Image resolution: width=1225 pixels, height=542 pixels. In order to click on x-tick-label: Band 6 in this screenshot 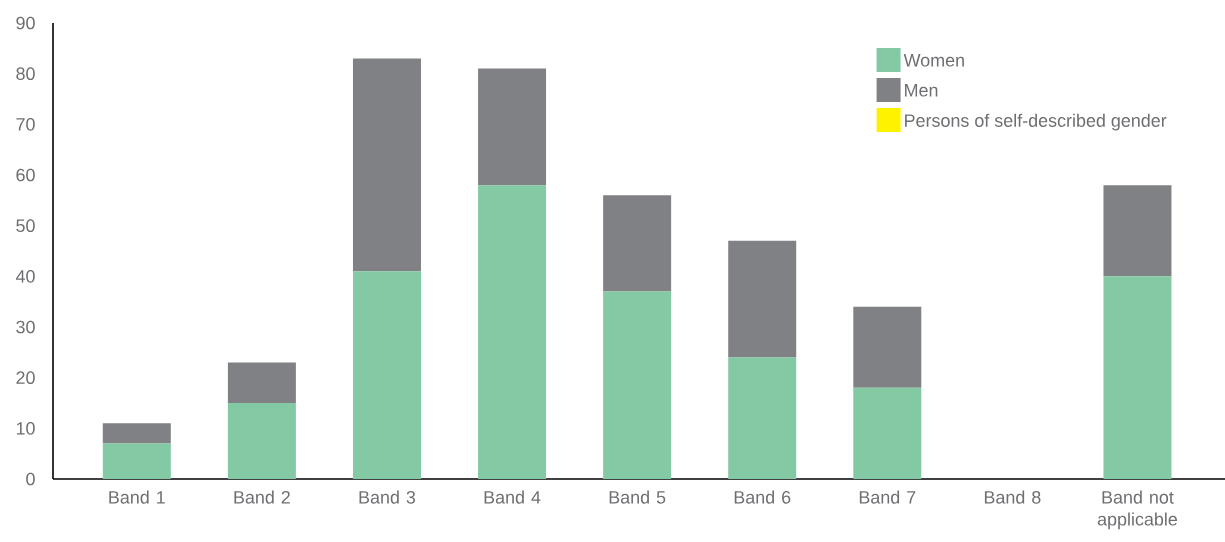, I will do `click(762, 497)`.